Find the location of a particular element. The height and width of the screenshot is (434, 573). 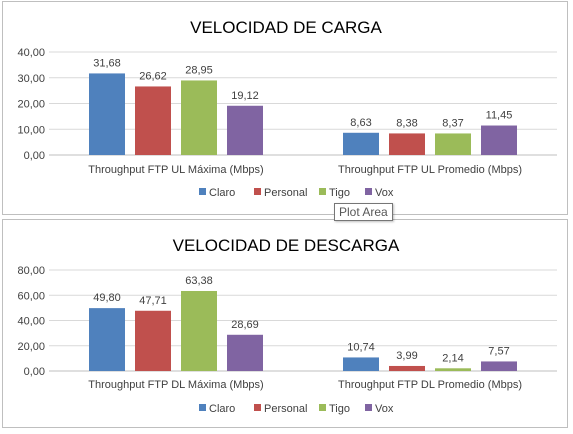

chart-title: VELOCIDAD DE DESCARGA is located at coordinates (286, 245).